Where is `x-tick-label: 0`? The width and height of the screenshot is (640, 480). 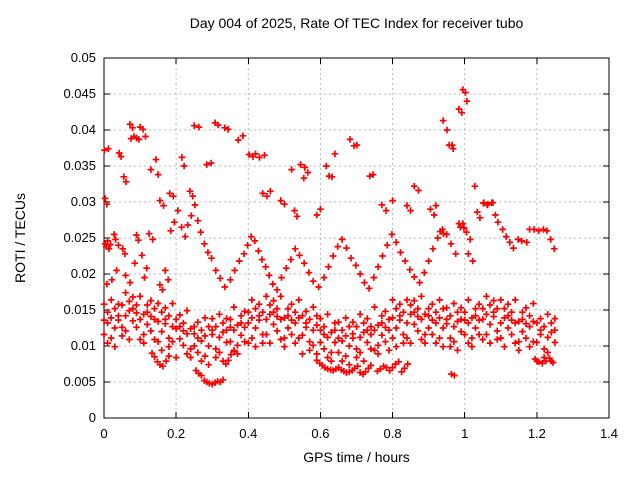 x-tick-label: 0 is located at coordinates (103, 433).